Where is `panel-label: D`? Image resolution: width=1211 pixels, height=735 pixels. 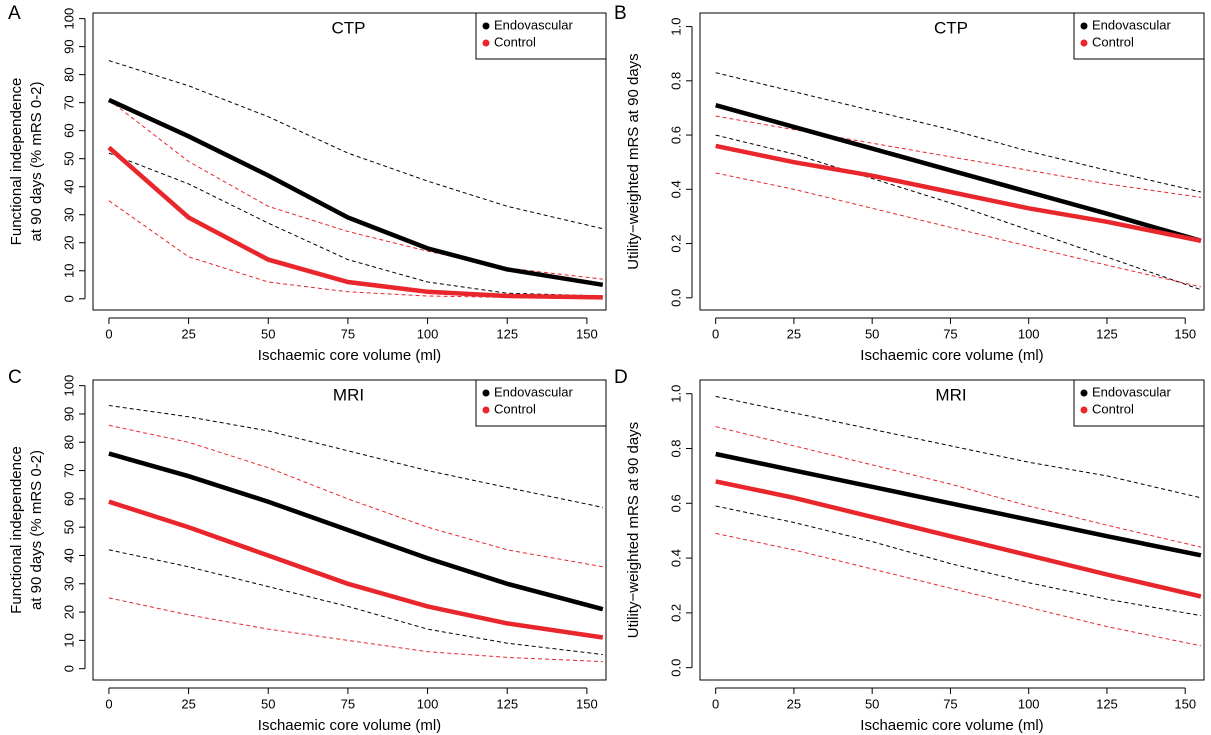 panel-label: D is located at coordinates (621, 377).